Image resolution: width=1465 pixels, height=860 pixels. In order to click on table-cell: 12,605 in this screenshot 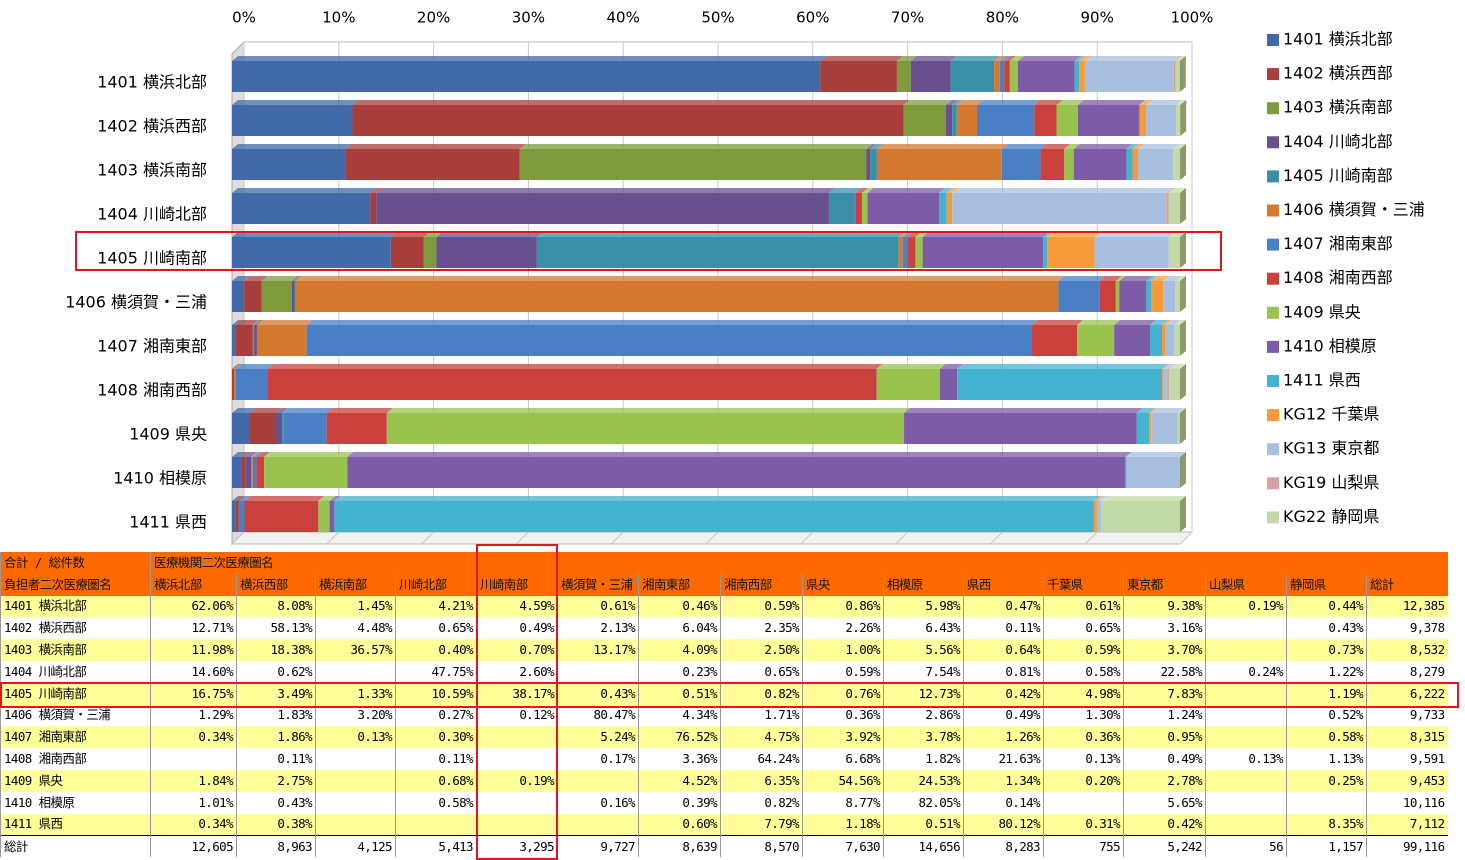, I will do `click(193, 846)`.